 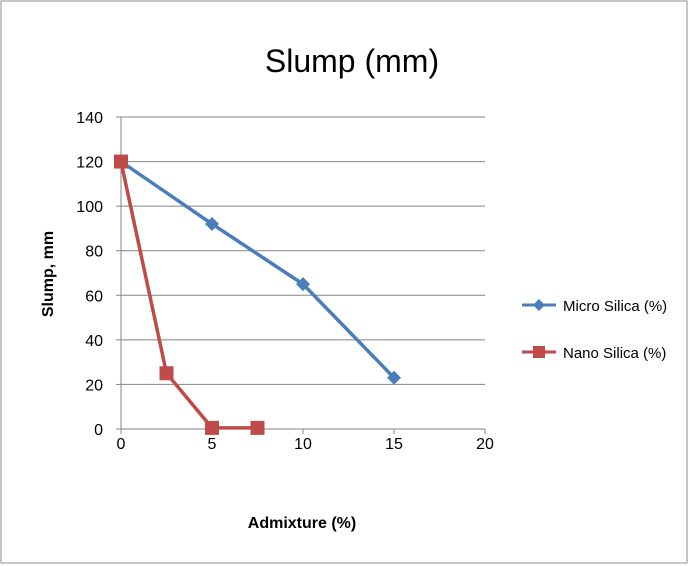 What do you see at coordinates (539, 305) in the screenshot?
I see `legend-marker-micro-silica` at bounding box center [539, 305].